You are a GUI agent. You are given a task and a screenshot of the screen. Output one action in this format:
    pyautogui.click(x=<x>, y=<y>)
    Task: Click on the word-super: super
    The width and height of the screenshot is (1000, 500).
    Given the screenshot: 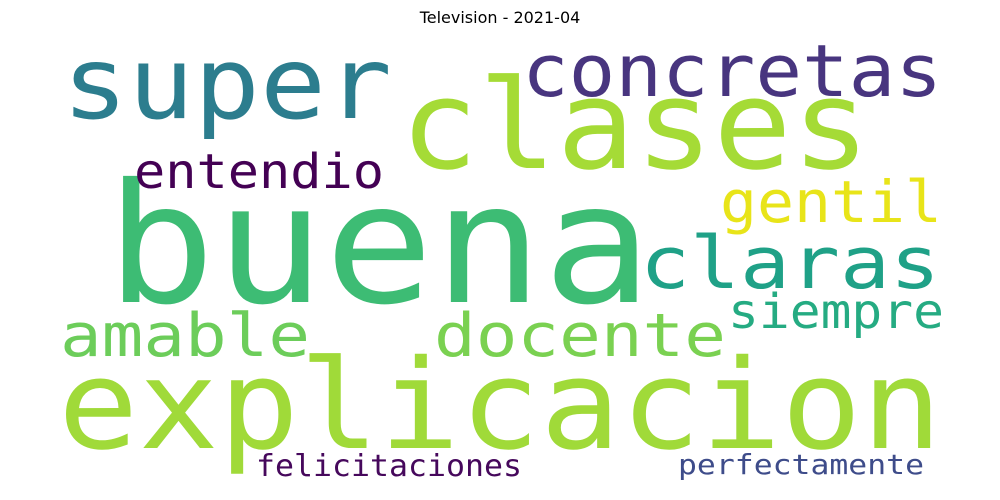 What is the action you would take?
    pyautogui.click(x=227, y=83)
    